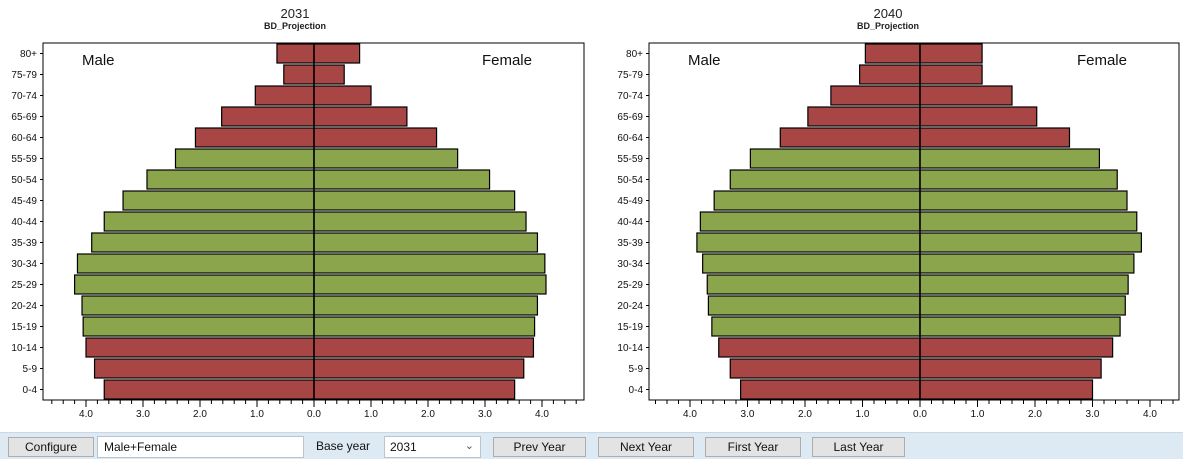 The image size is (1183, 459). What do you see at coordinates (24, 96) in the screenshot?
I see `y-tick-label: 70-74` at bounding box center [24, 96].